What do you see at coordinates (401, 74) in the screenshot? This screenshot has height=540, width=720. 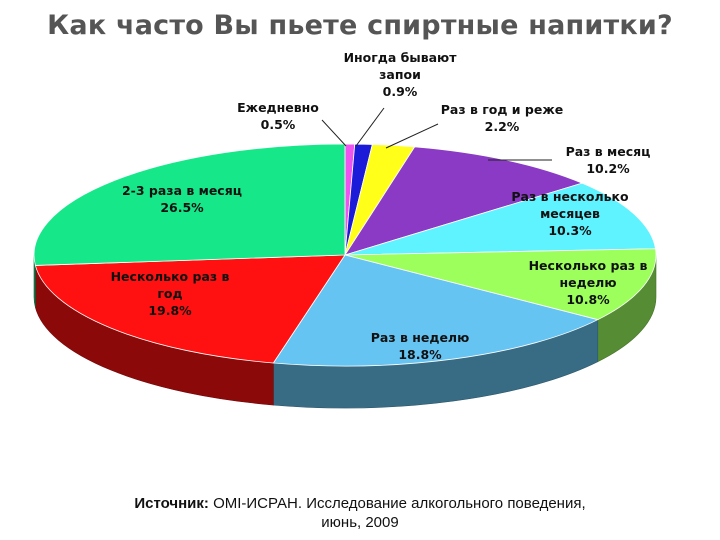 I see `slice-label-1: Иногда бывают запои 0.9%` at bounding box center [401, 74].